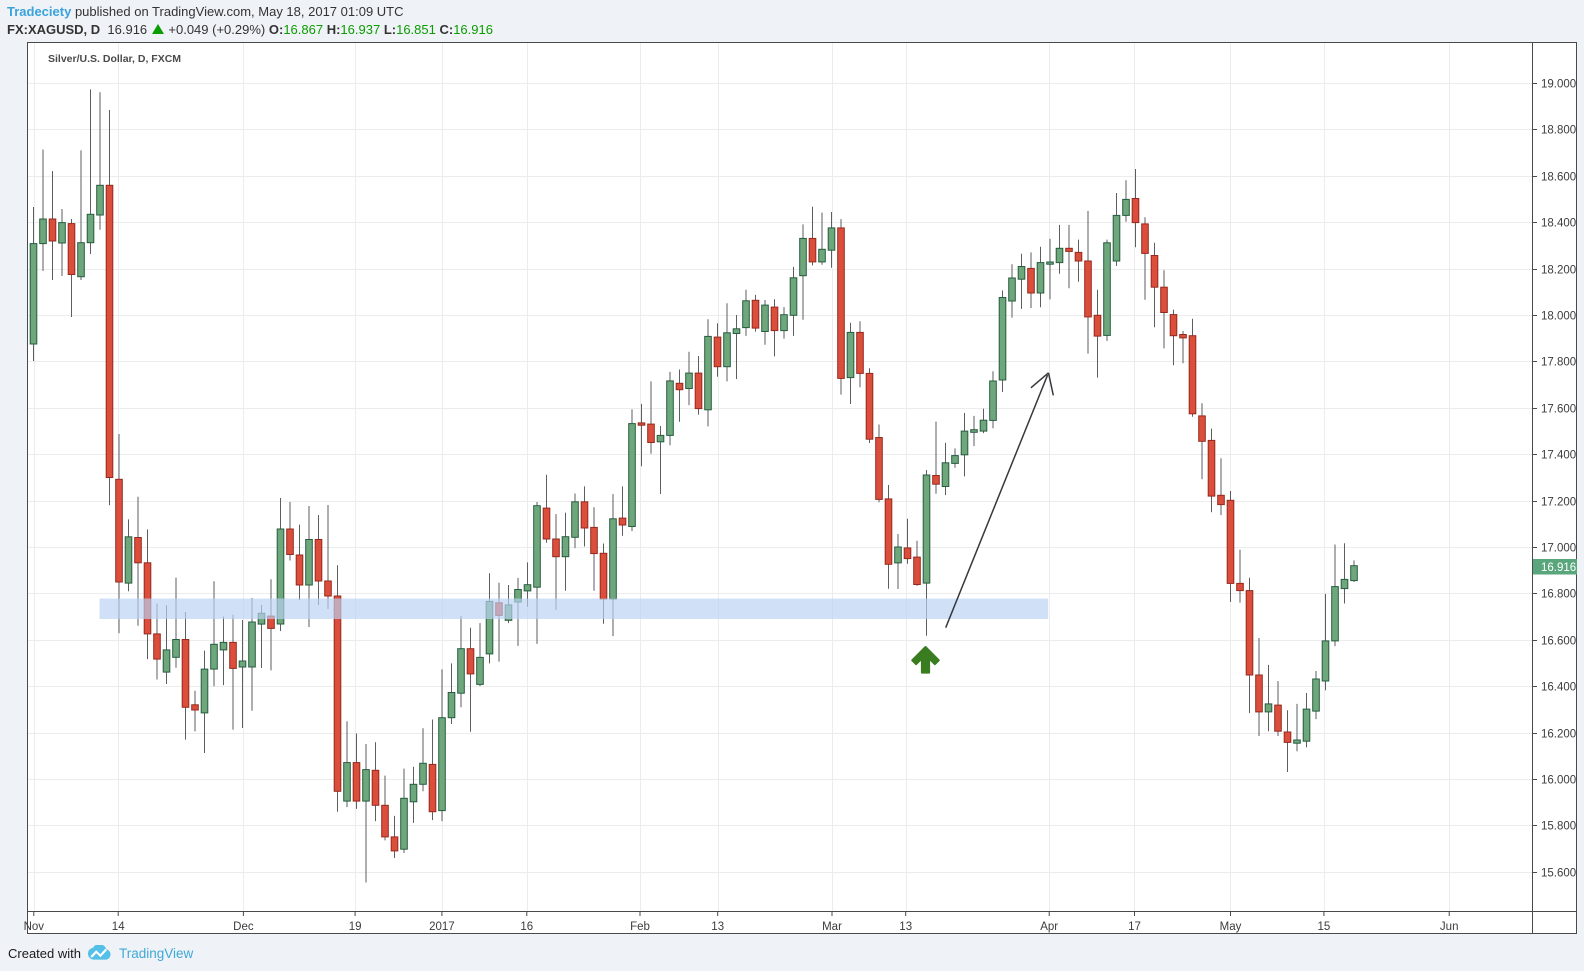 Image resolution: width=1584 pixels, height=971 pixels. I want to click on svg-text: 18.600, so click(1558, 178).